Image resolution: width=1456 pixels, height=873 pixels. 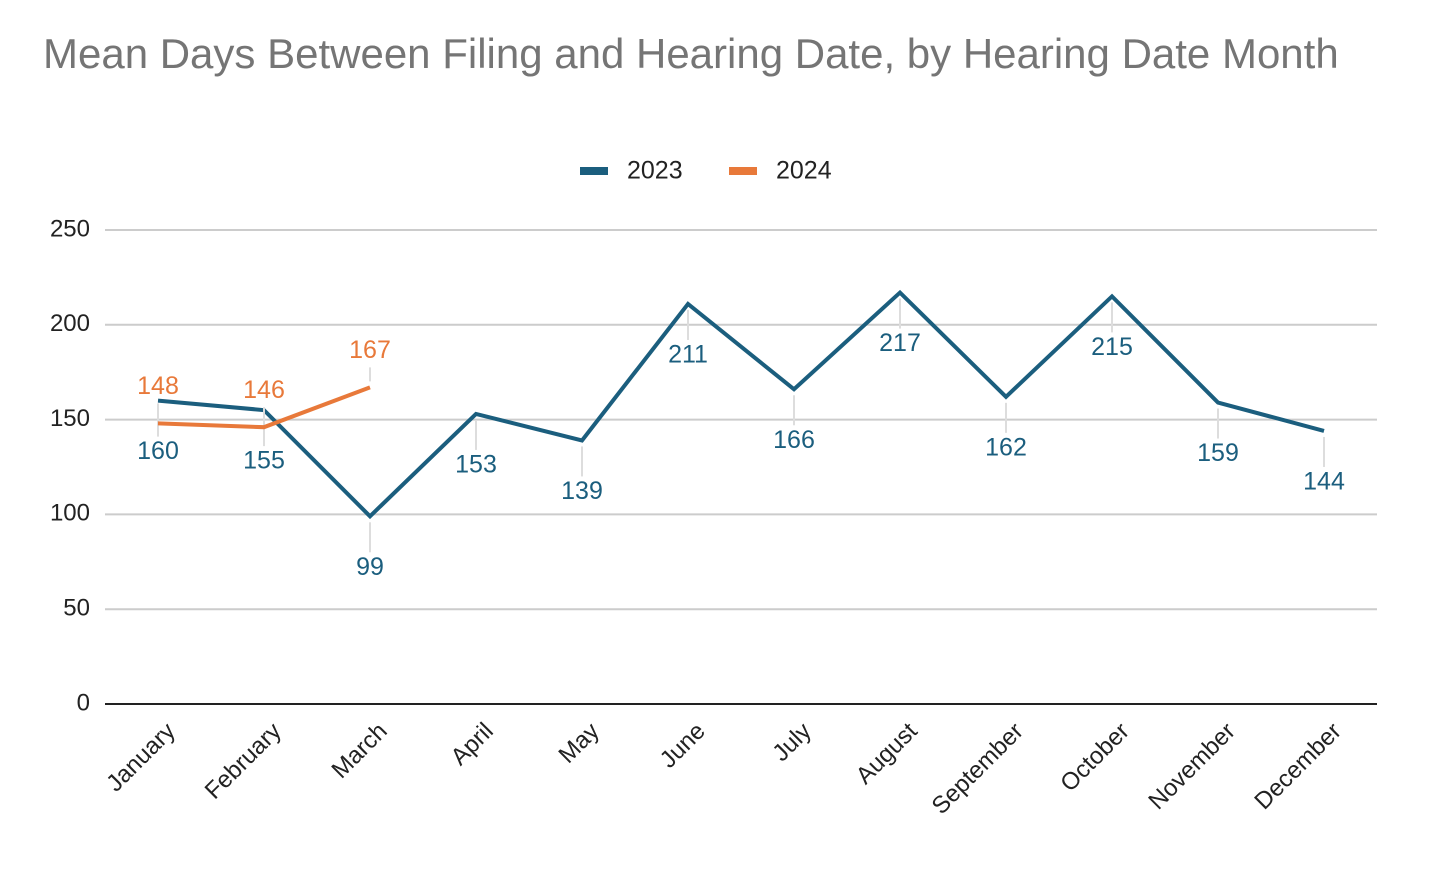 What do you see at coordinates (264, 461) in the screenshot?
I see `data-label: 155` at bounding box center [264, 461].